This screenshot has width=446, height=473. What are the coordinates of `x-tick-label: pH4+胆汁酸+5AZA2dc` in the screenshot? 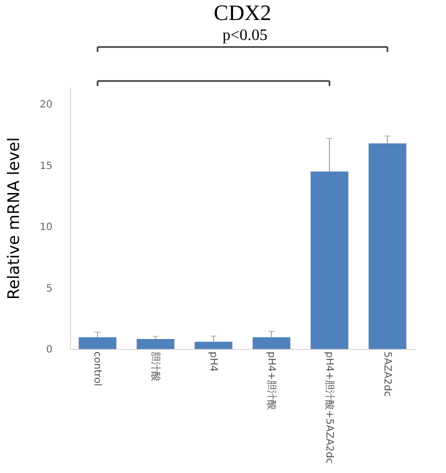 It's located at (329, 408).